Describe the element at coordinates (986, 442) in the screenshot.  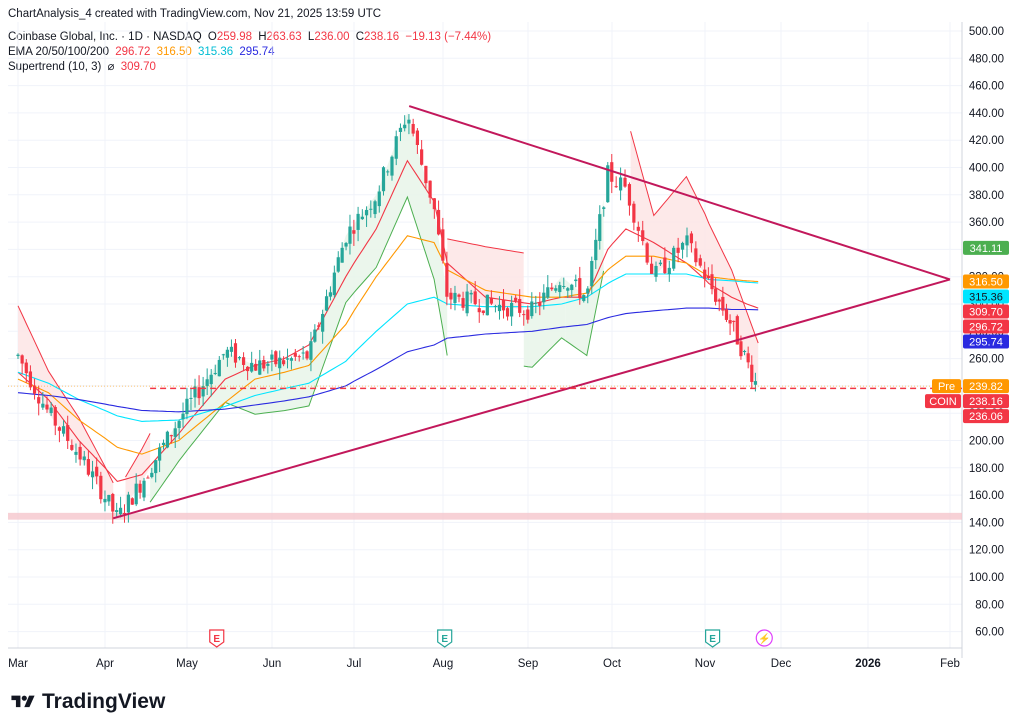
I see `y-tick-label: 200.00` at that location.